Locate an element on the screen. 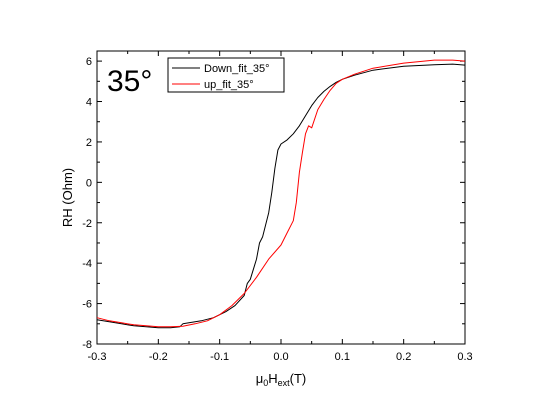  legend-entry-up: up_fit_35° is located at coordinates (229, 85).